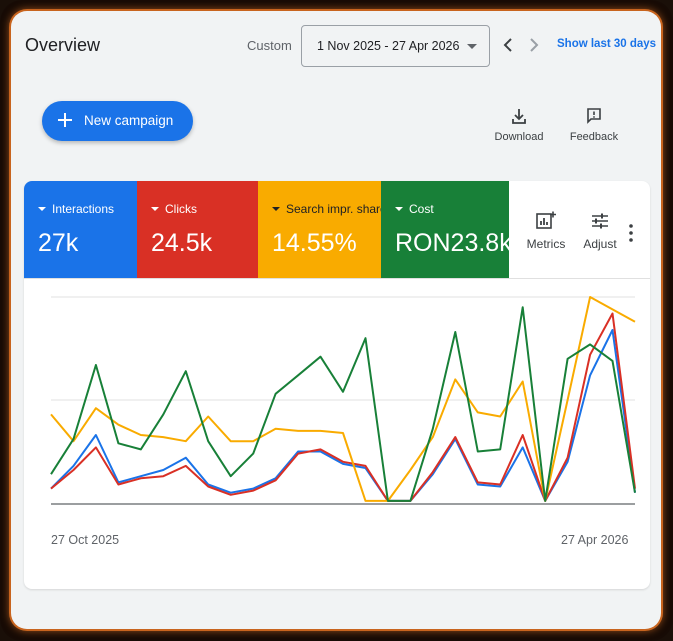 The width and height of the screenshot is (673, 641). I want to click on plus-icon, so click(65, 120).